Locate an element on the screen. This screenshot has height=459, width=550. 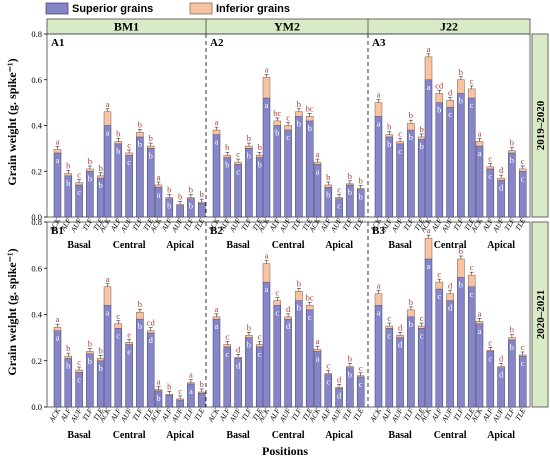
position-label: Basal is located at coordinates (79, 245).